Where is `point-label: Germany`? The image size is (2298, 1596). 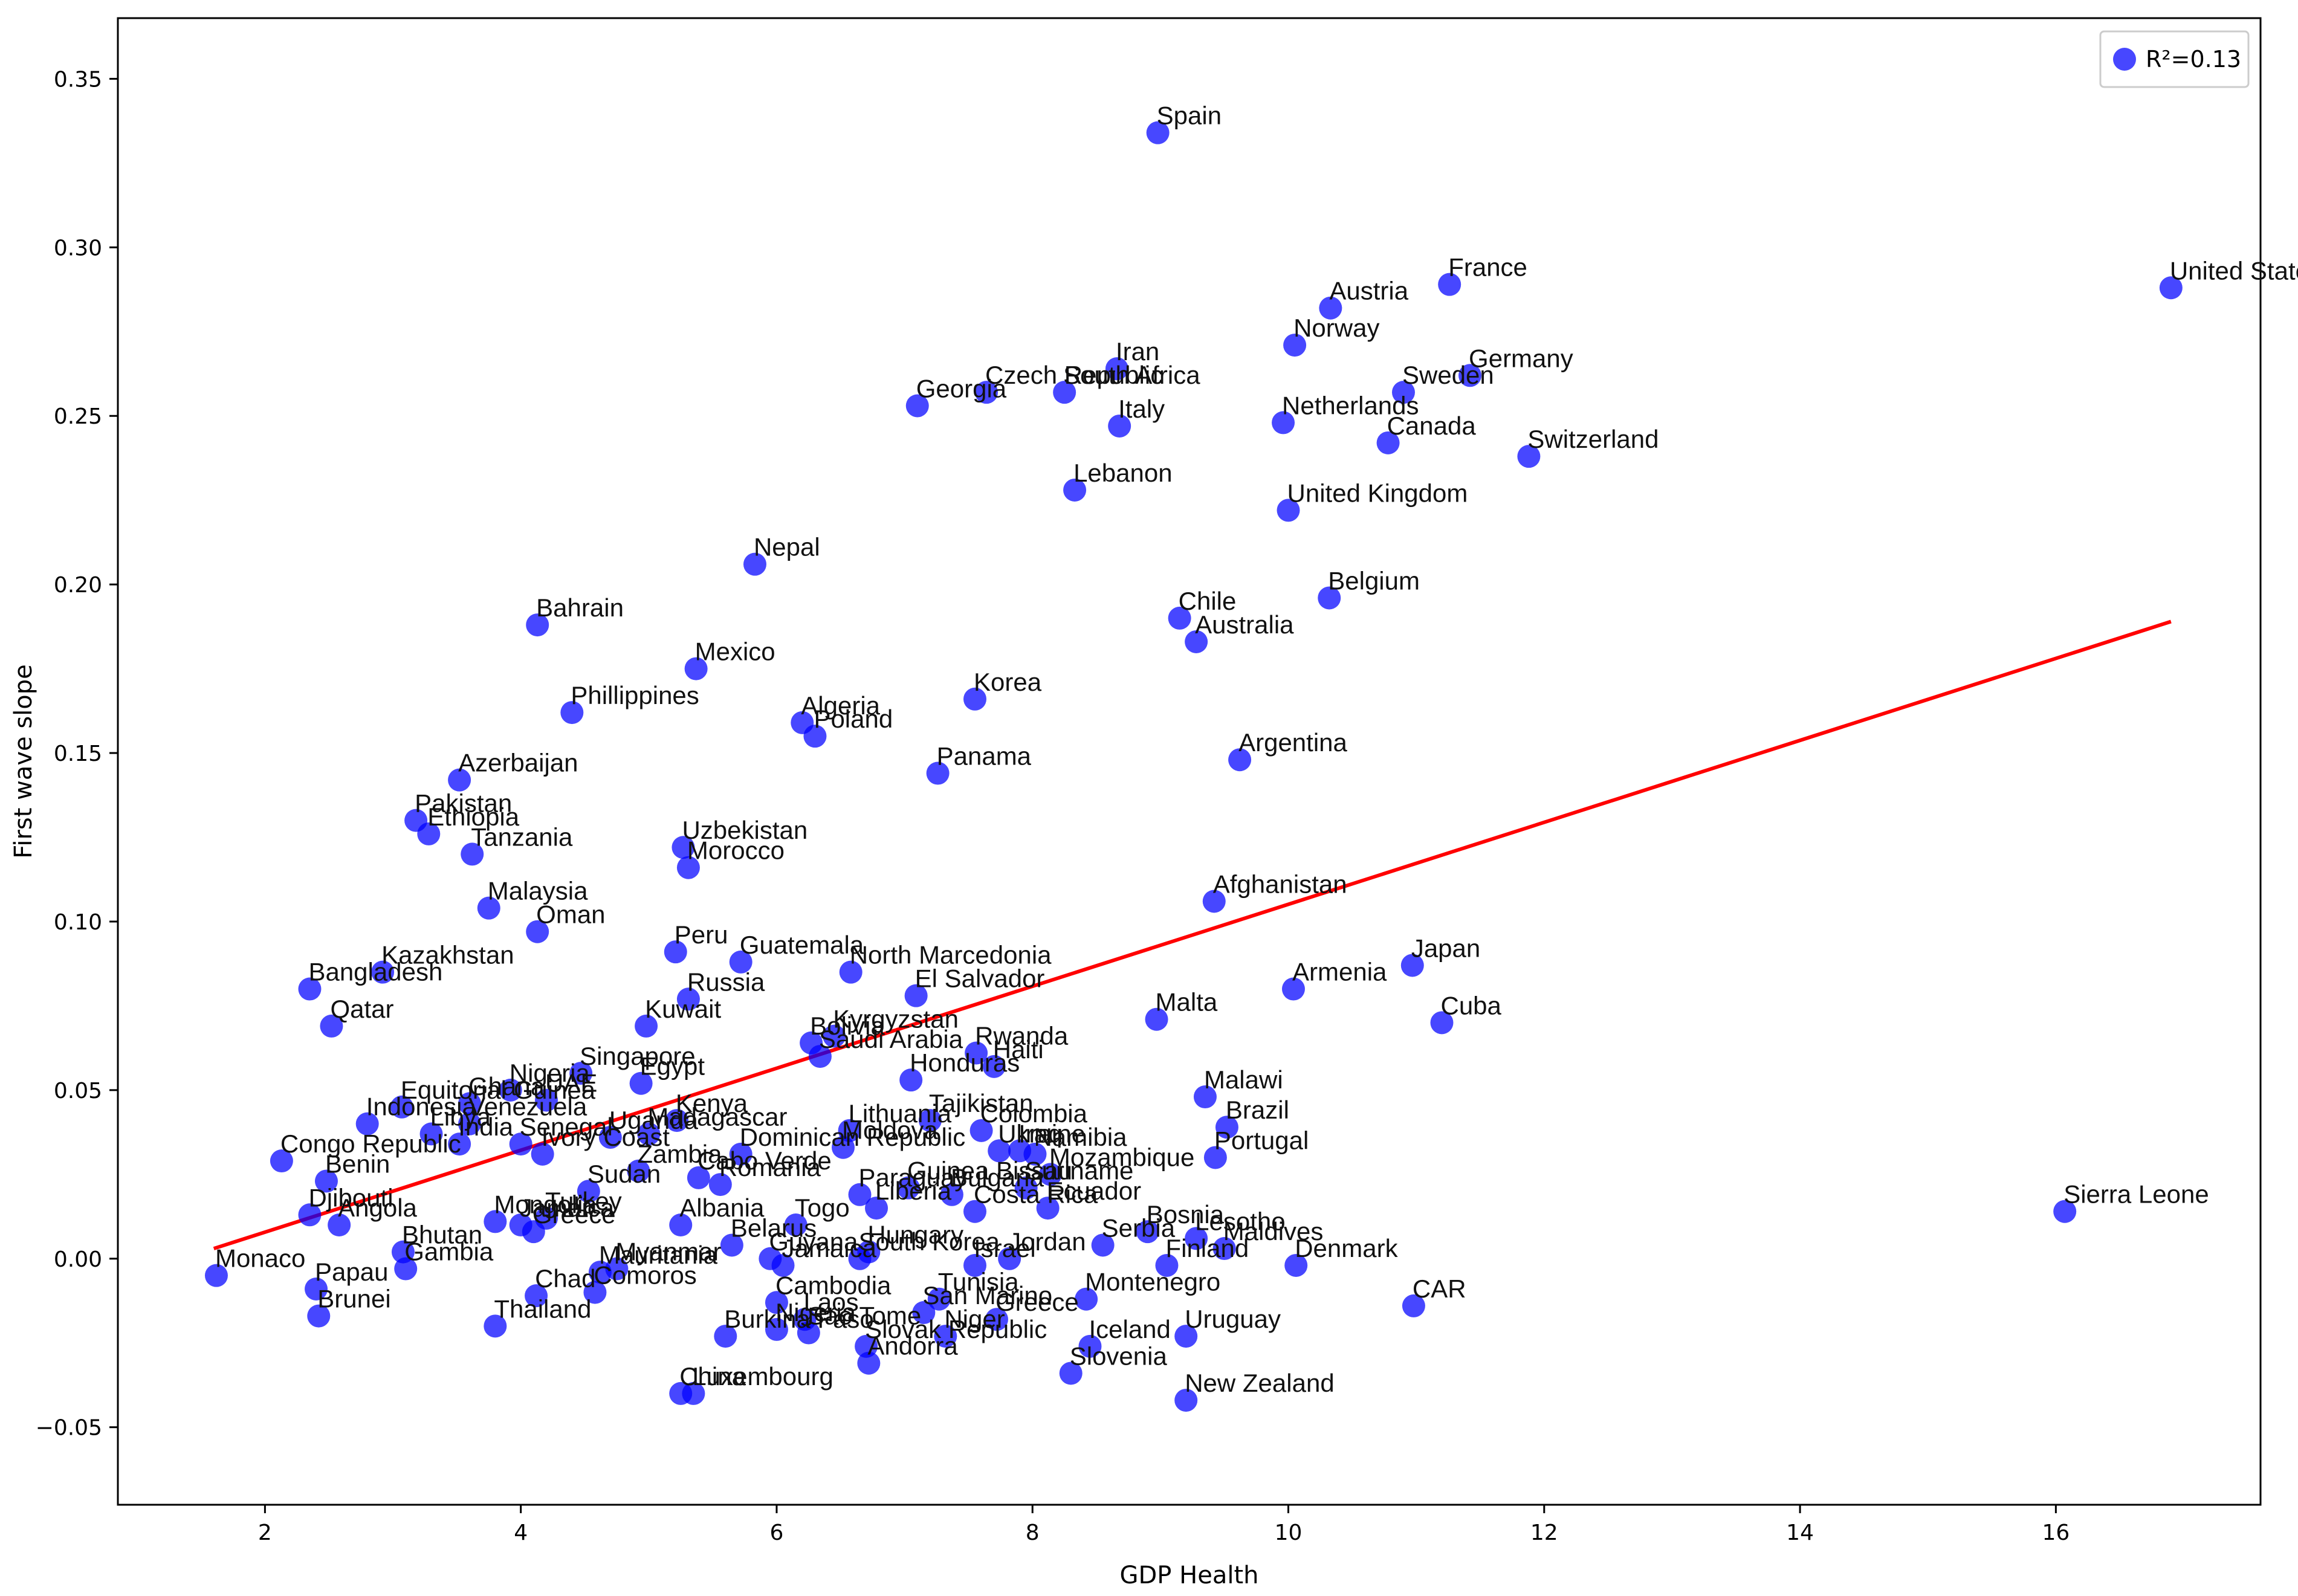
point-label: Germany is located at coordinates (1521, 358).